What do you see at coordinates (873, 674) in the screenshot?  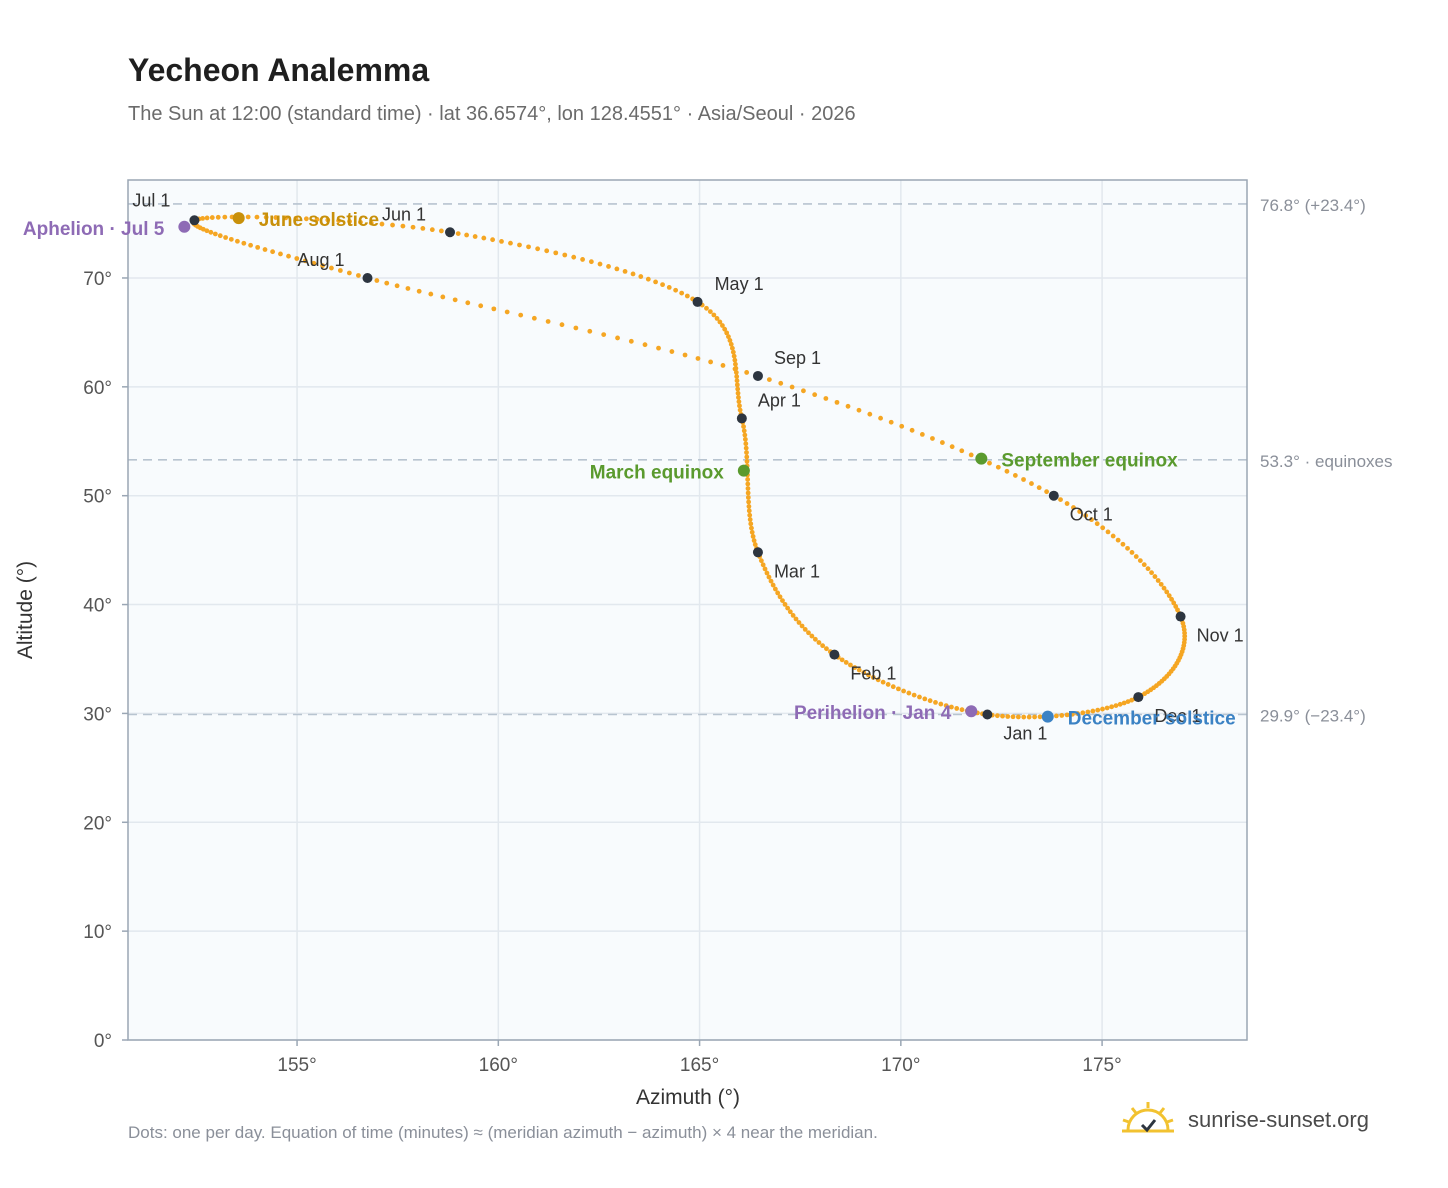 I see `month-label: Feb 1` at bounding box center [873, 674].